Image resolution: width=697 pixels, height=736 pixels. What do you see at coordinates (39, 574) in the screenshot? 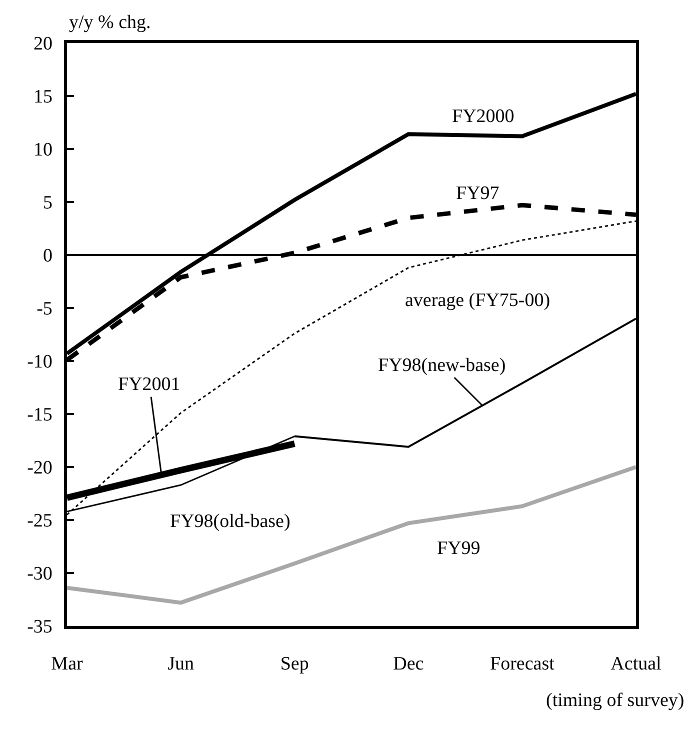
I see `y-tick-label: -30` at bounding box center [39, 574].